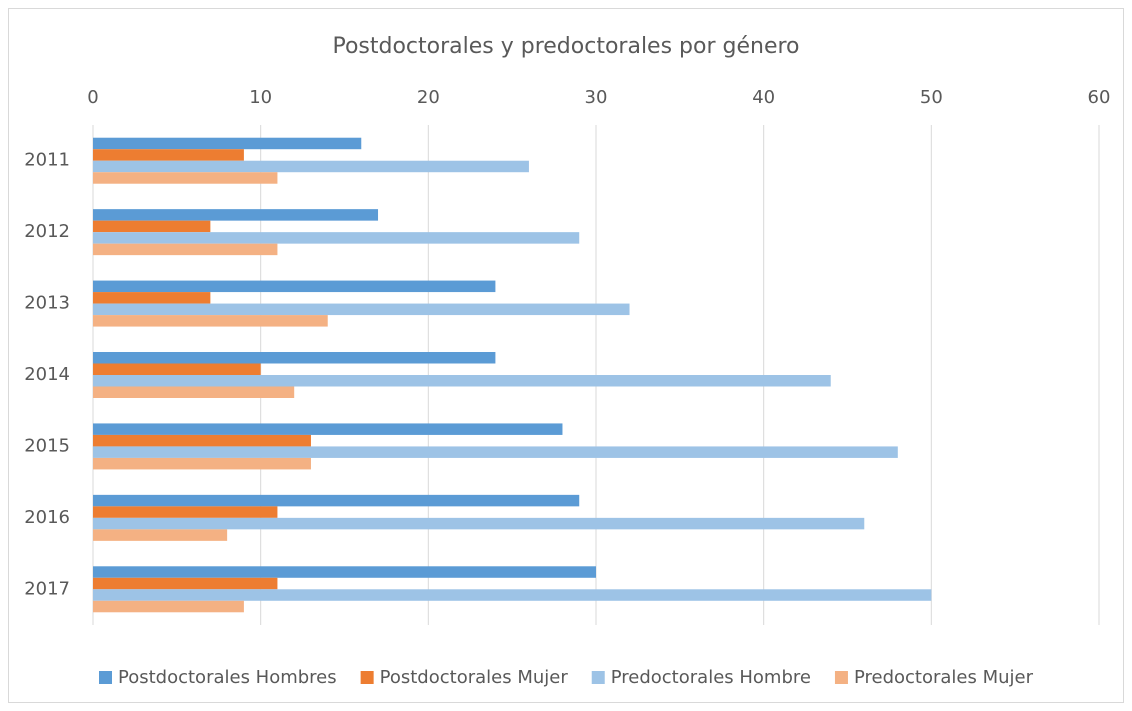 The width and height of the screenshot is (1132, 711). What do you see at coordinates (260, 97) in the screenshot?
I see `x-tick-label: 10` at bounding box center [260, 97].